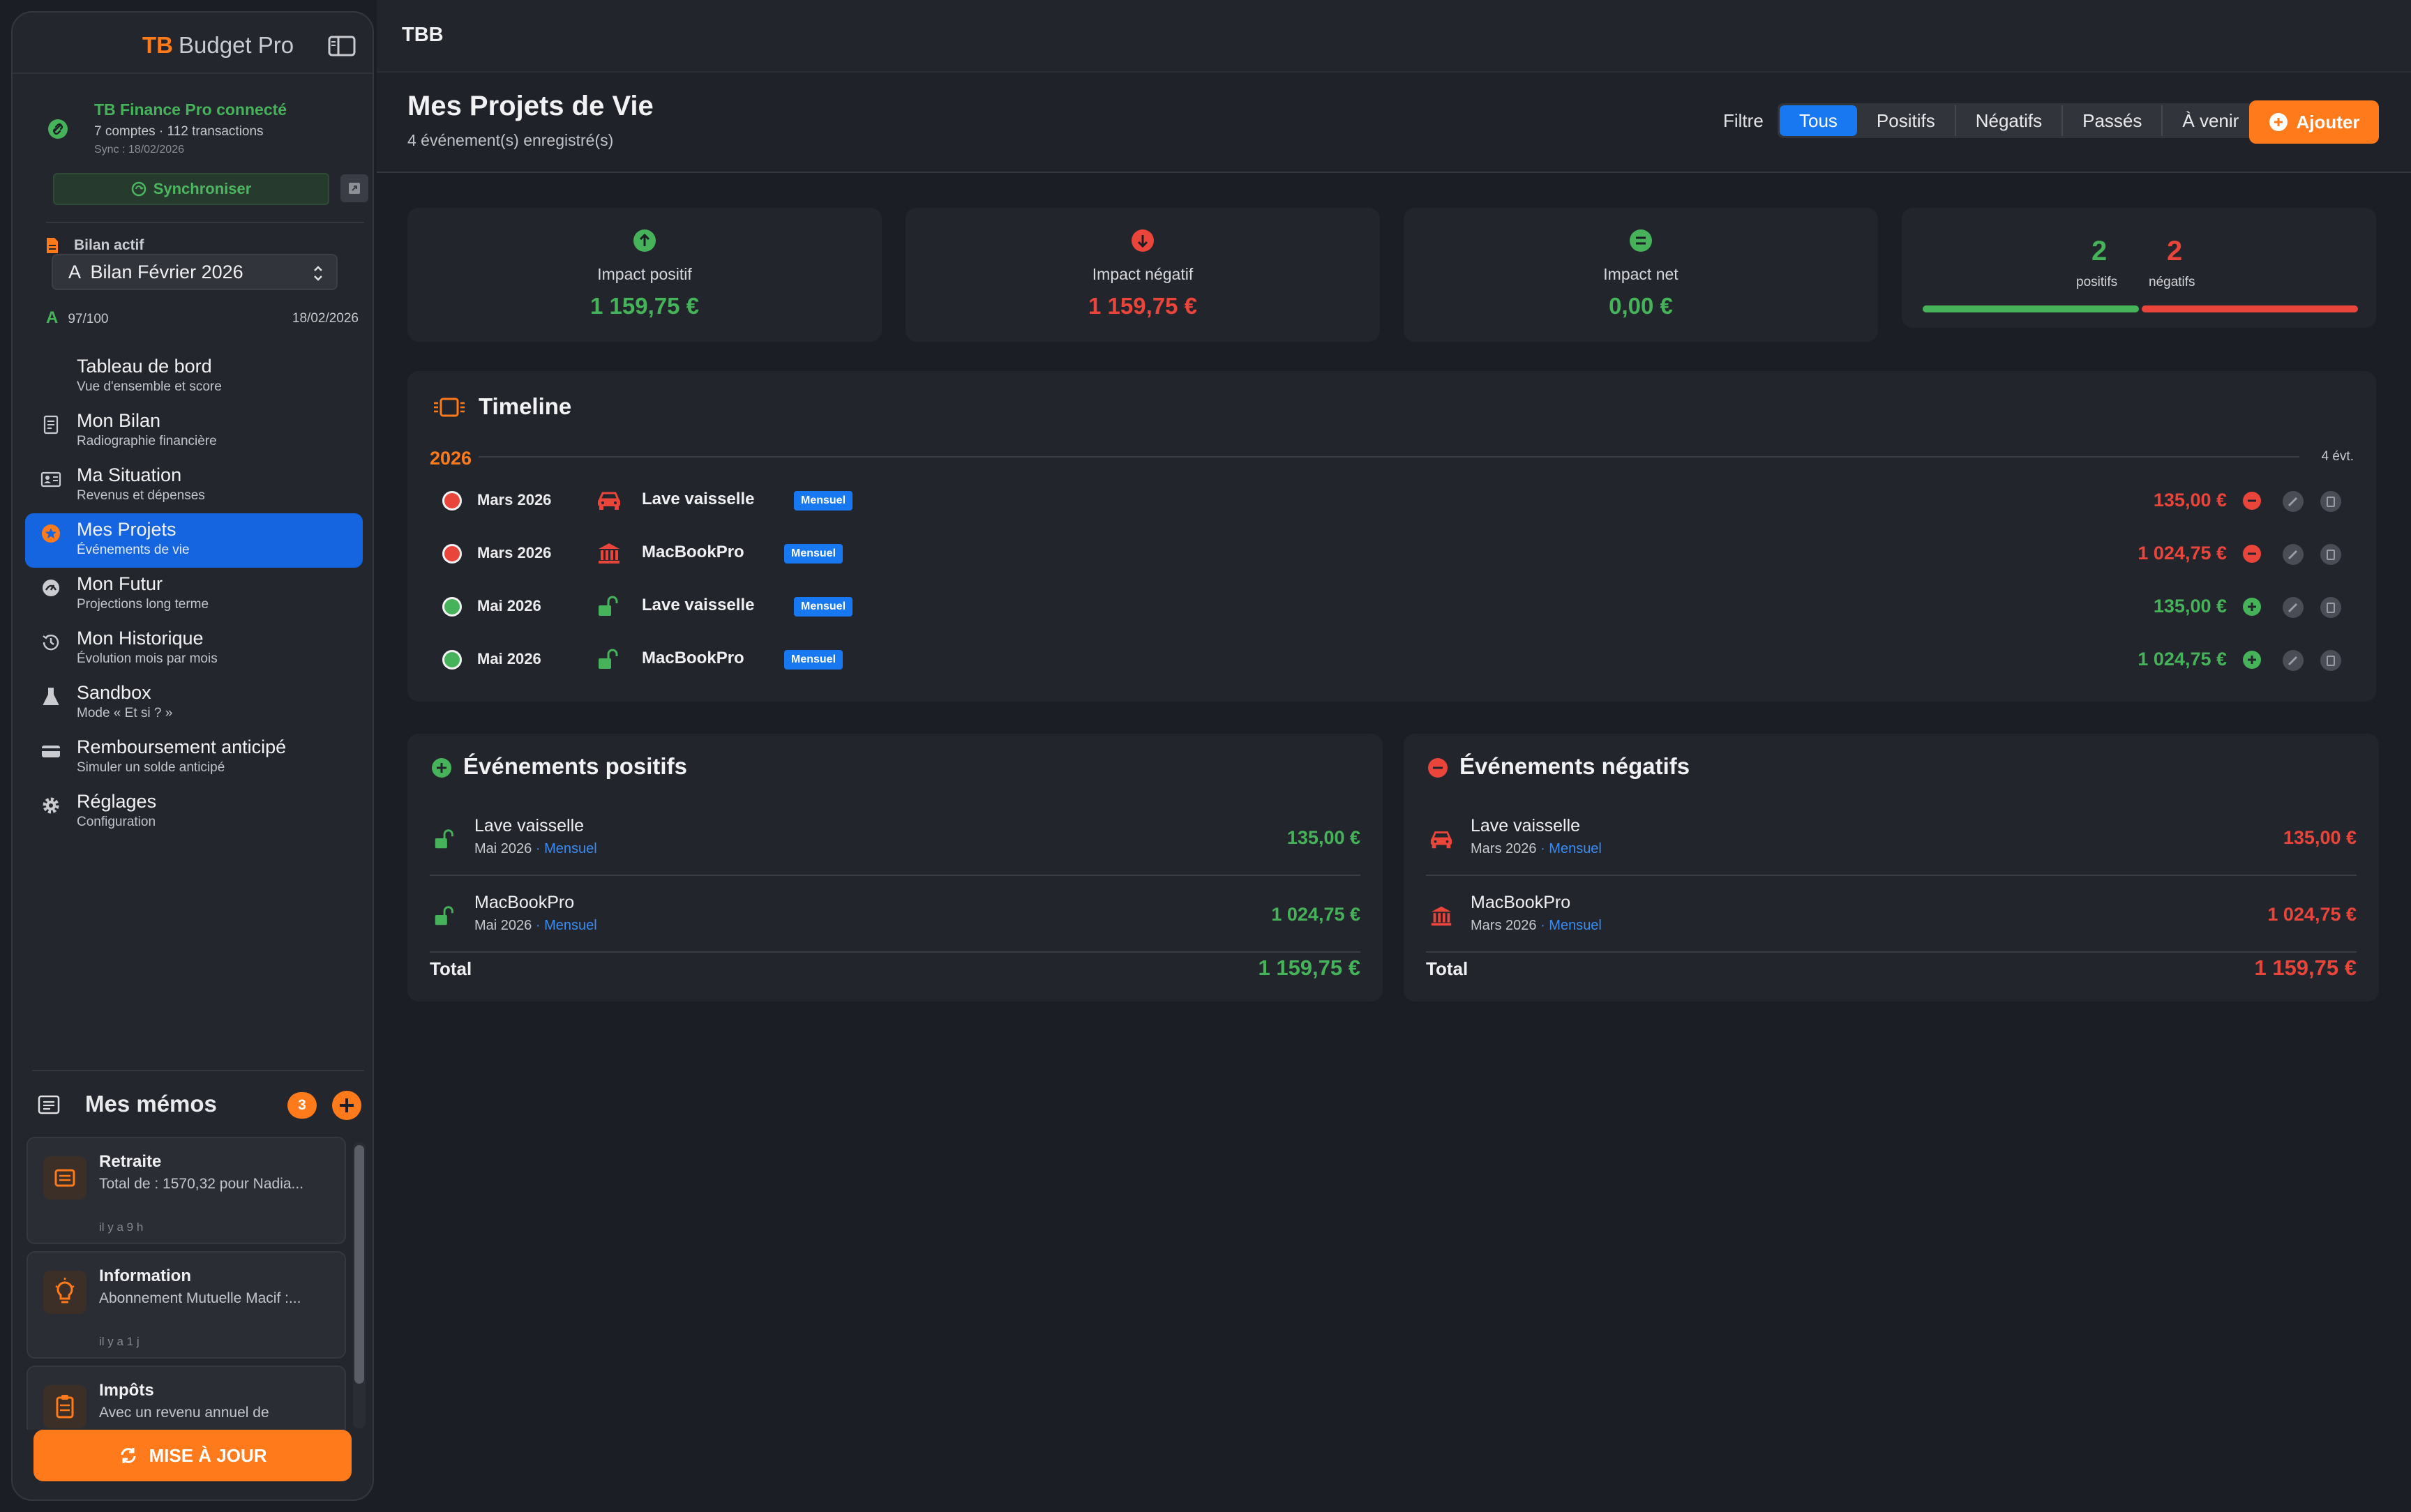  Describe the element at coordinates (1323, 837) in the screenshot. I see `event-amount: 135,00 €` at that location.